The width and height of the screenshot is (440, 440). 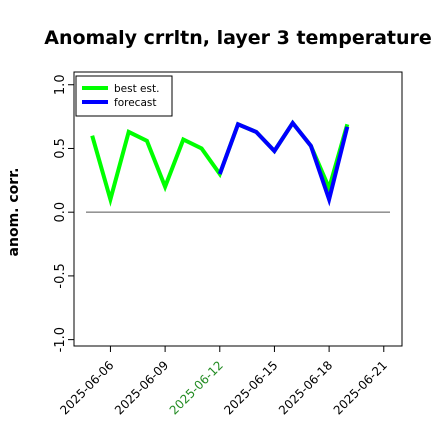 I want to click on y-tick-label: 0.5, so click(x=60, y=148).